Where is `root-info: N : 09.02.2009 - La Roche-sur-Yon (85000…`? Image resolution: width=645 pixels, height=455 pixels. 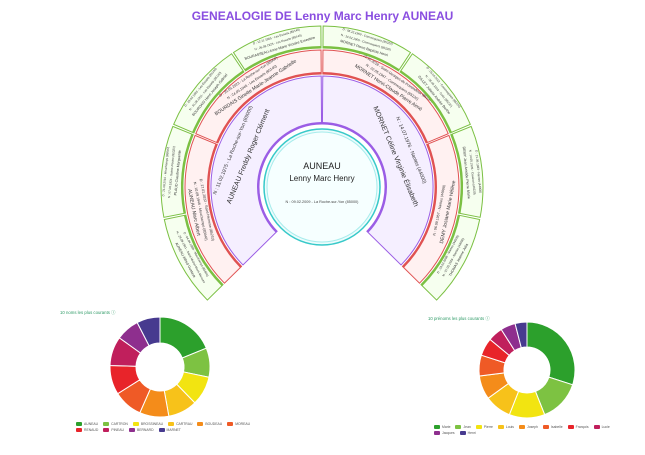
root-info: N : 09.02.2009 - La Roche-sur-Yon (85000… is located at coordinates (323, 202).